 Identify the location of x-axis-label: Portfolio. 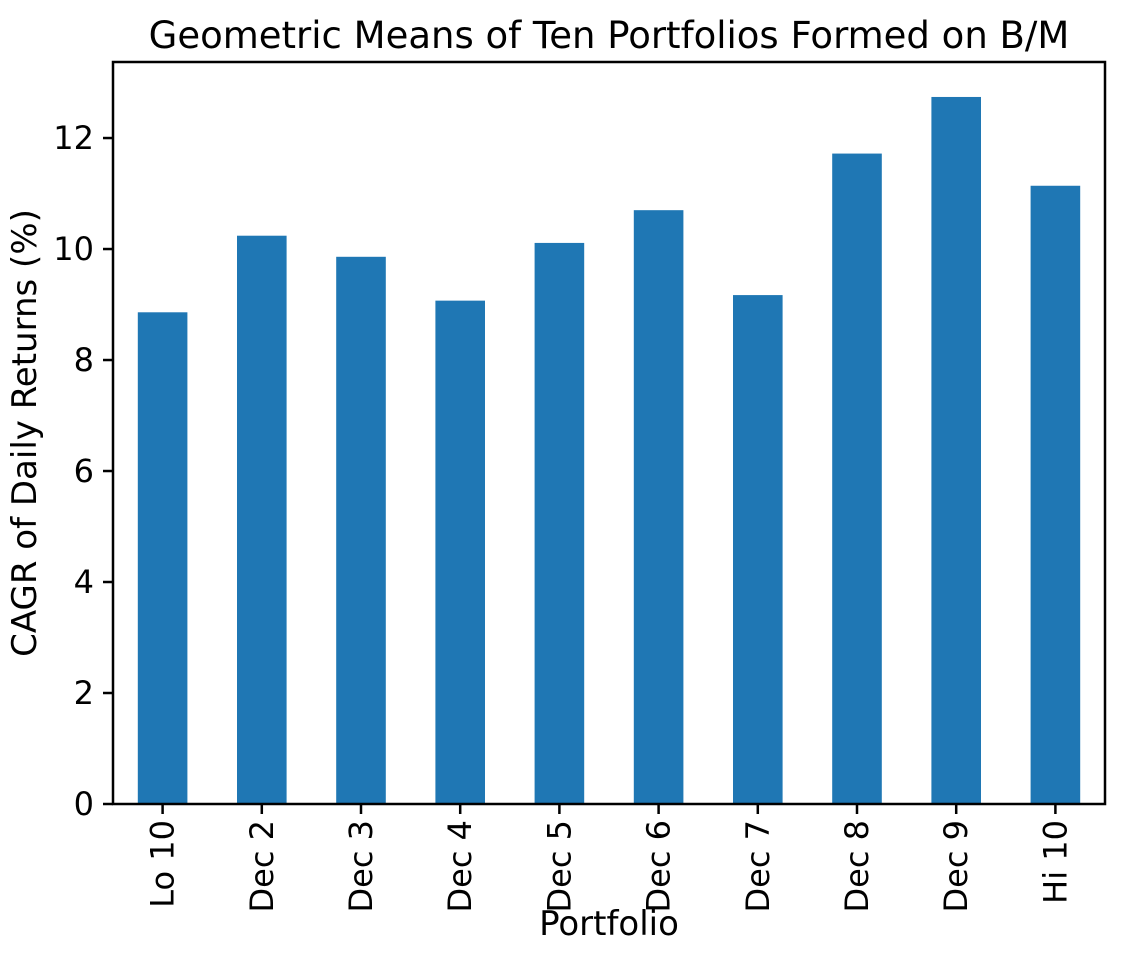
(609, 924).